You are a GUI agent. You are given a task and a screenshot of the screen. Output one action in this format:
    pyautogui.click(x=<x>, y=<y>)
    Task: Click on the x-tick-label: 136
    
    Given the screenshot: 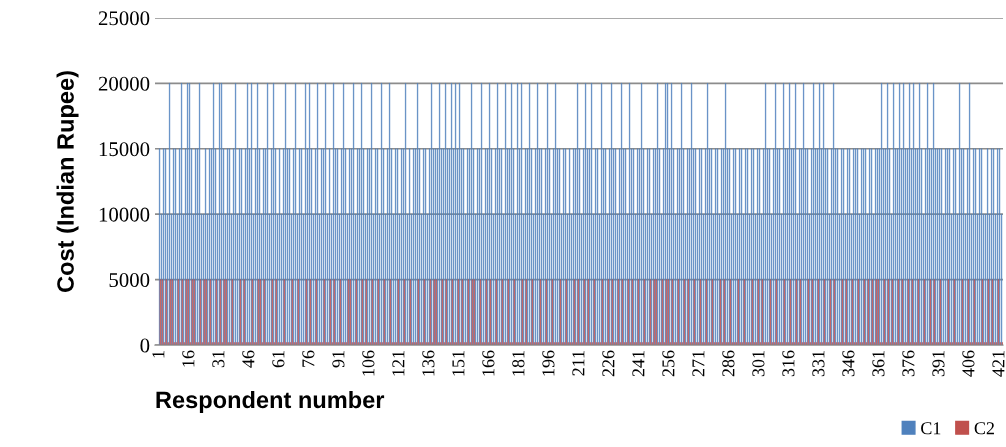 What is the action you would take?
    pyautogui.click(x=428, y=363)
    